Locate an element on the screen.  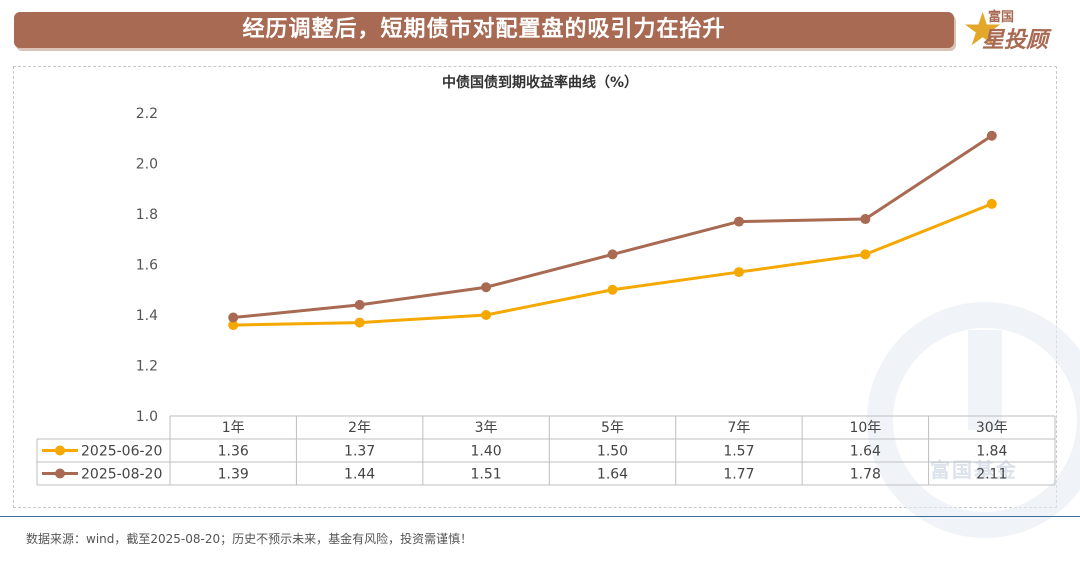
watermark-ring is located at coordinates (973, 420).